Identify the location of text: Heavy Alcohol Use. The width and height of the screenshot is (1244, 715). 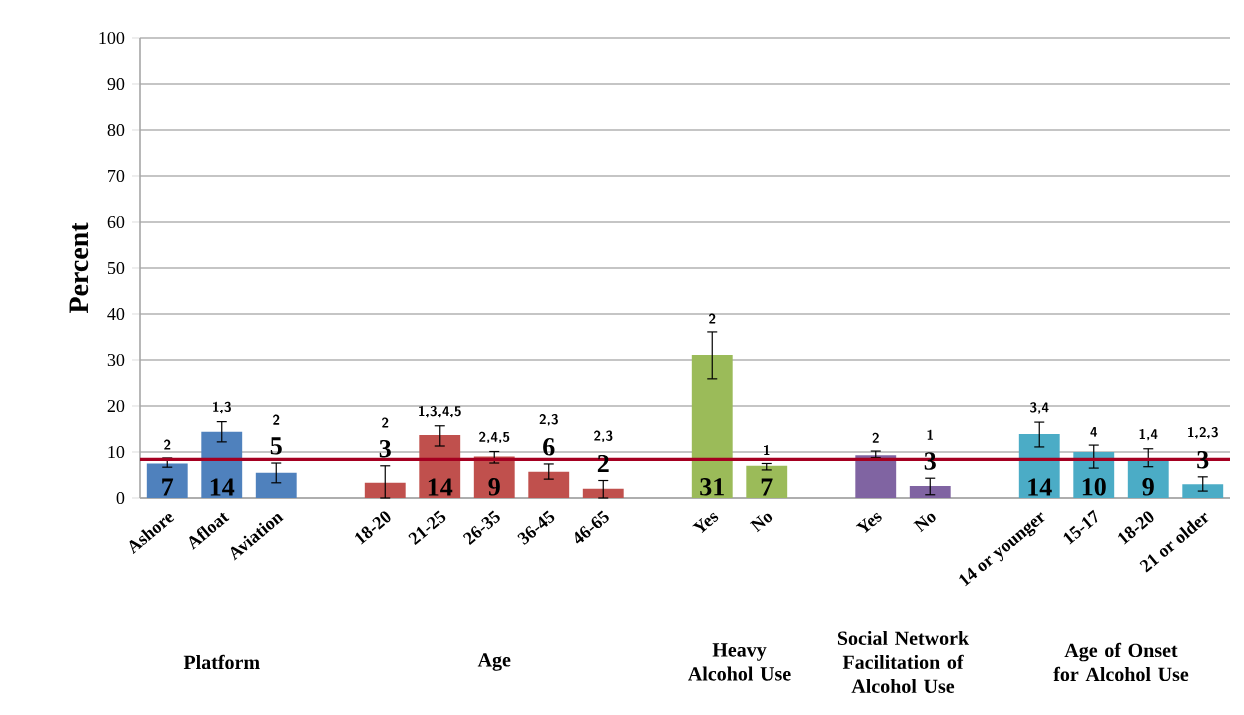
(739, 662).